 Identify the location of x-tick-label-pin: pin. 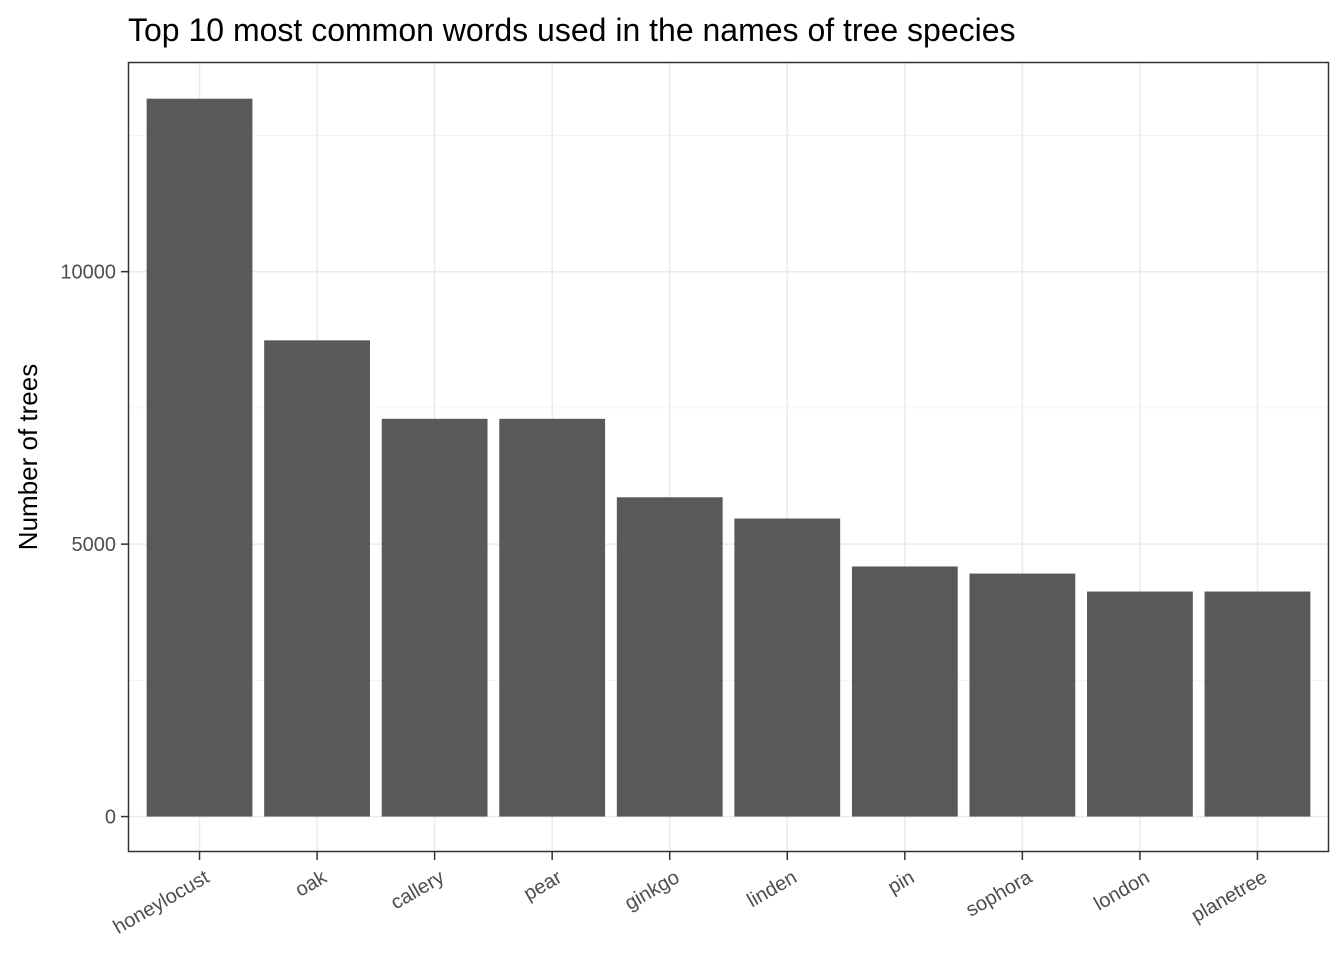
(901, 882).